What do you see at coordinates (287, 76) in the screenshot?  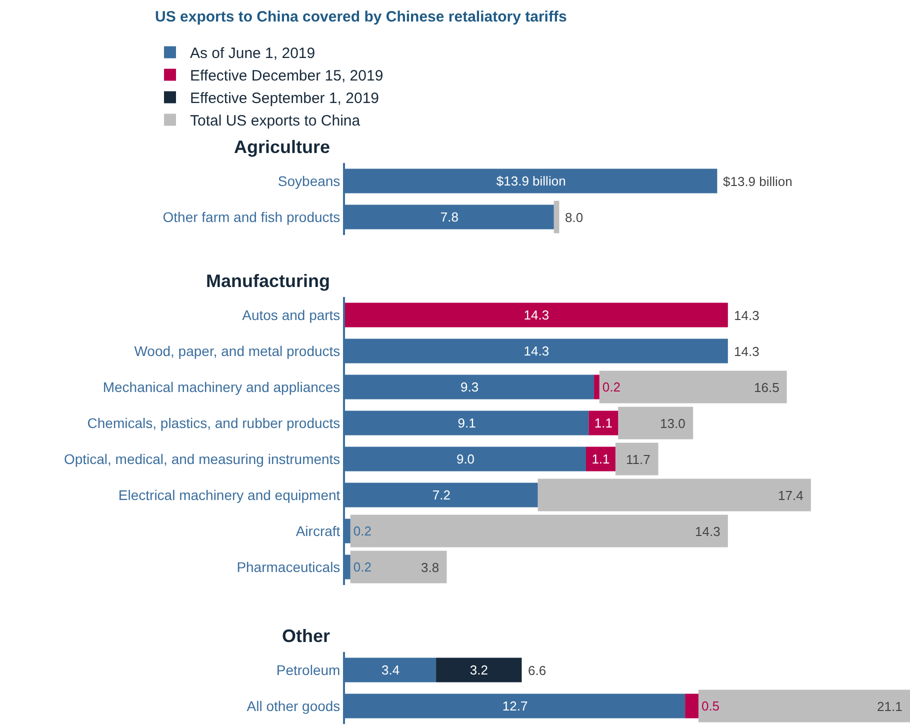 I see `legend-label: Effective December 15, 2019` at bounding box center [287, 76].